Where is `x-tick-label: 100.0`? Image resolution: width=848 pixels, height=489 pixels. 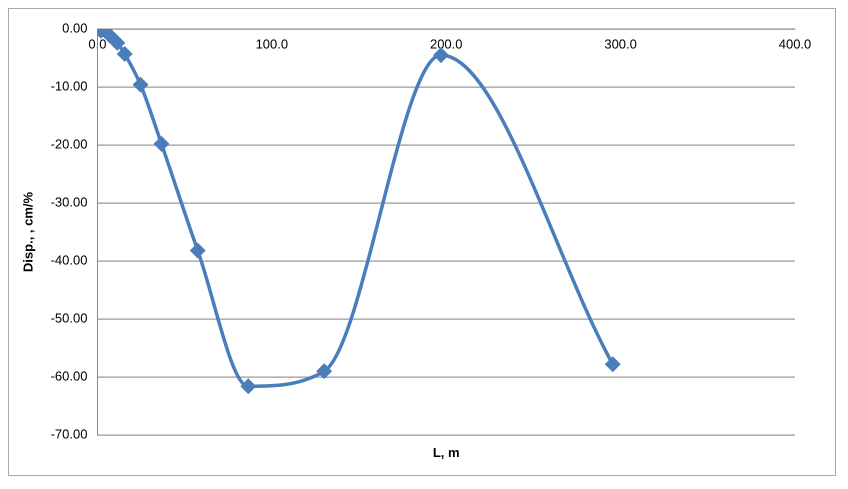
x-tick-label: 100.0 is located at coordinates (272, 44).